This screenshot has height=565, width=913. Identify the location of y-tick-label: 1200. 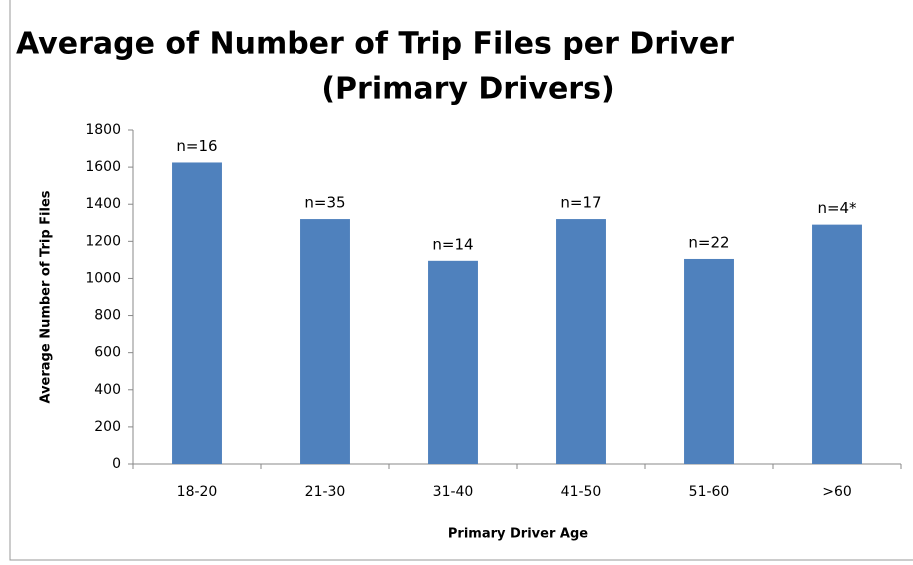
(103, 241).